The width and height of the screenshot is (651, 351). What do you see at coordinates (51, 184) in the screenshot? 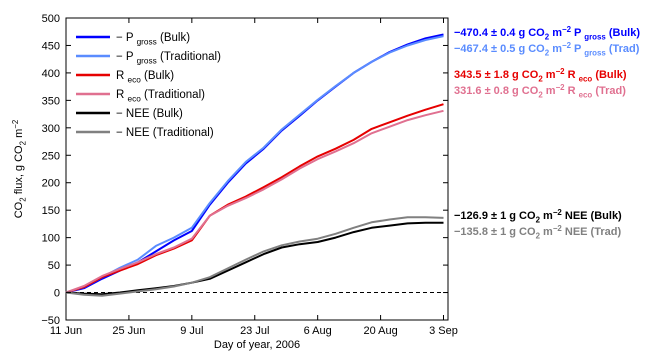
I see `y-tick-label: 200` at bounding box center [51, 184].